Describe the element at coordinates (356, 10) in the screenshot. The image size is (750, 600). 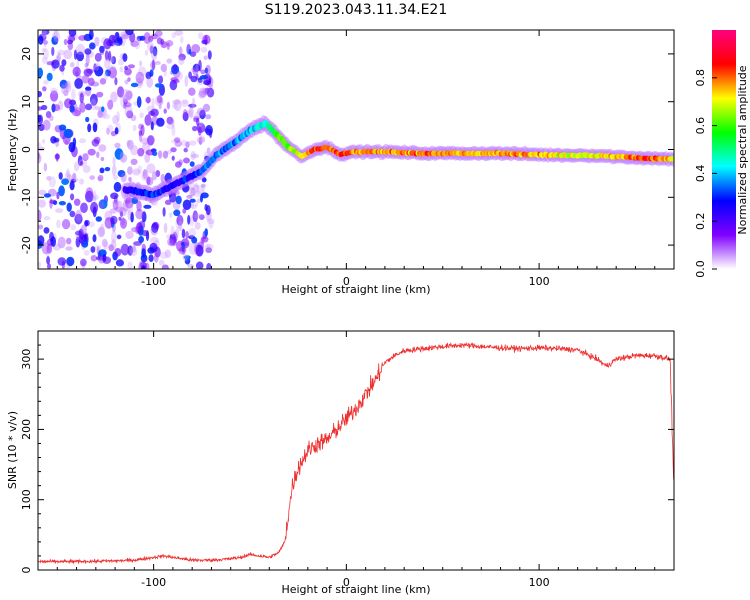
I see `figure-title: S119.2023.043.11.34.E21` at that location.